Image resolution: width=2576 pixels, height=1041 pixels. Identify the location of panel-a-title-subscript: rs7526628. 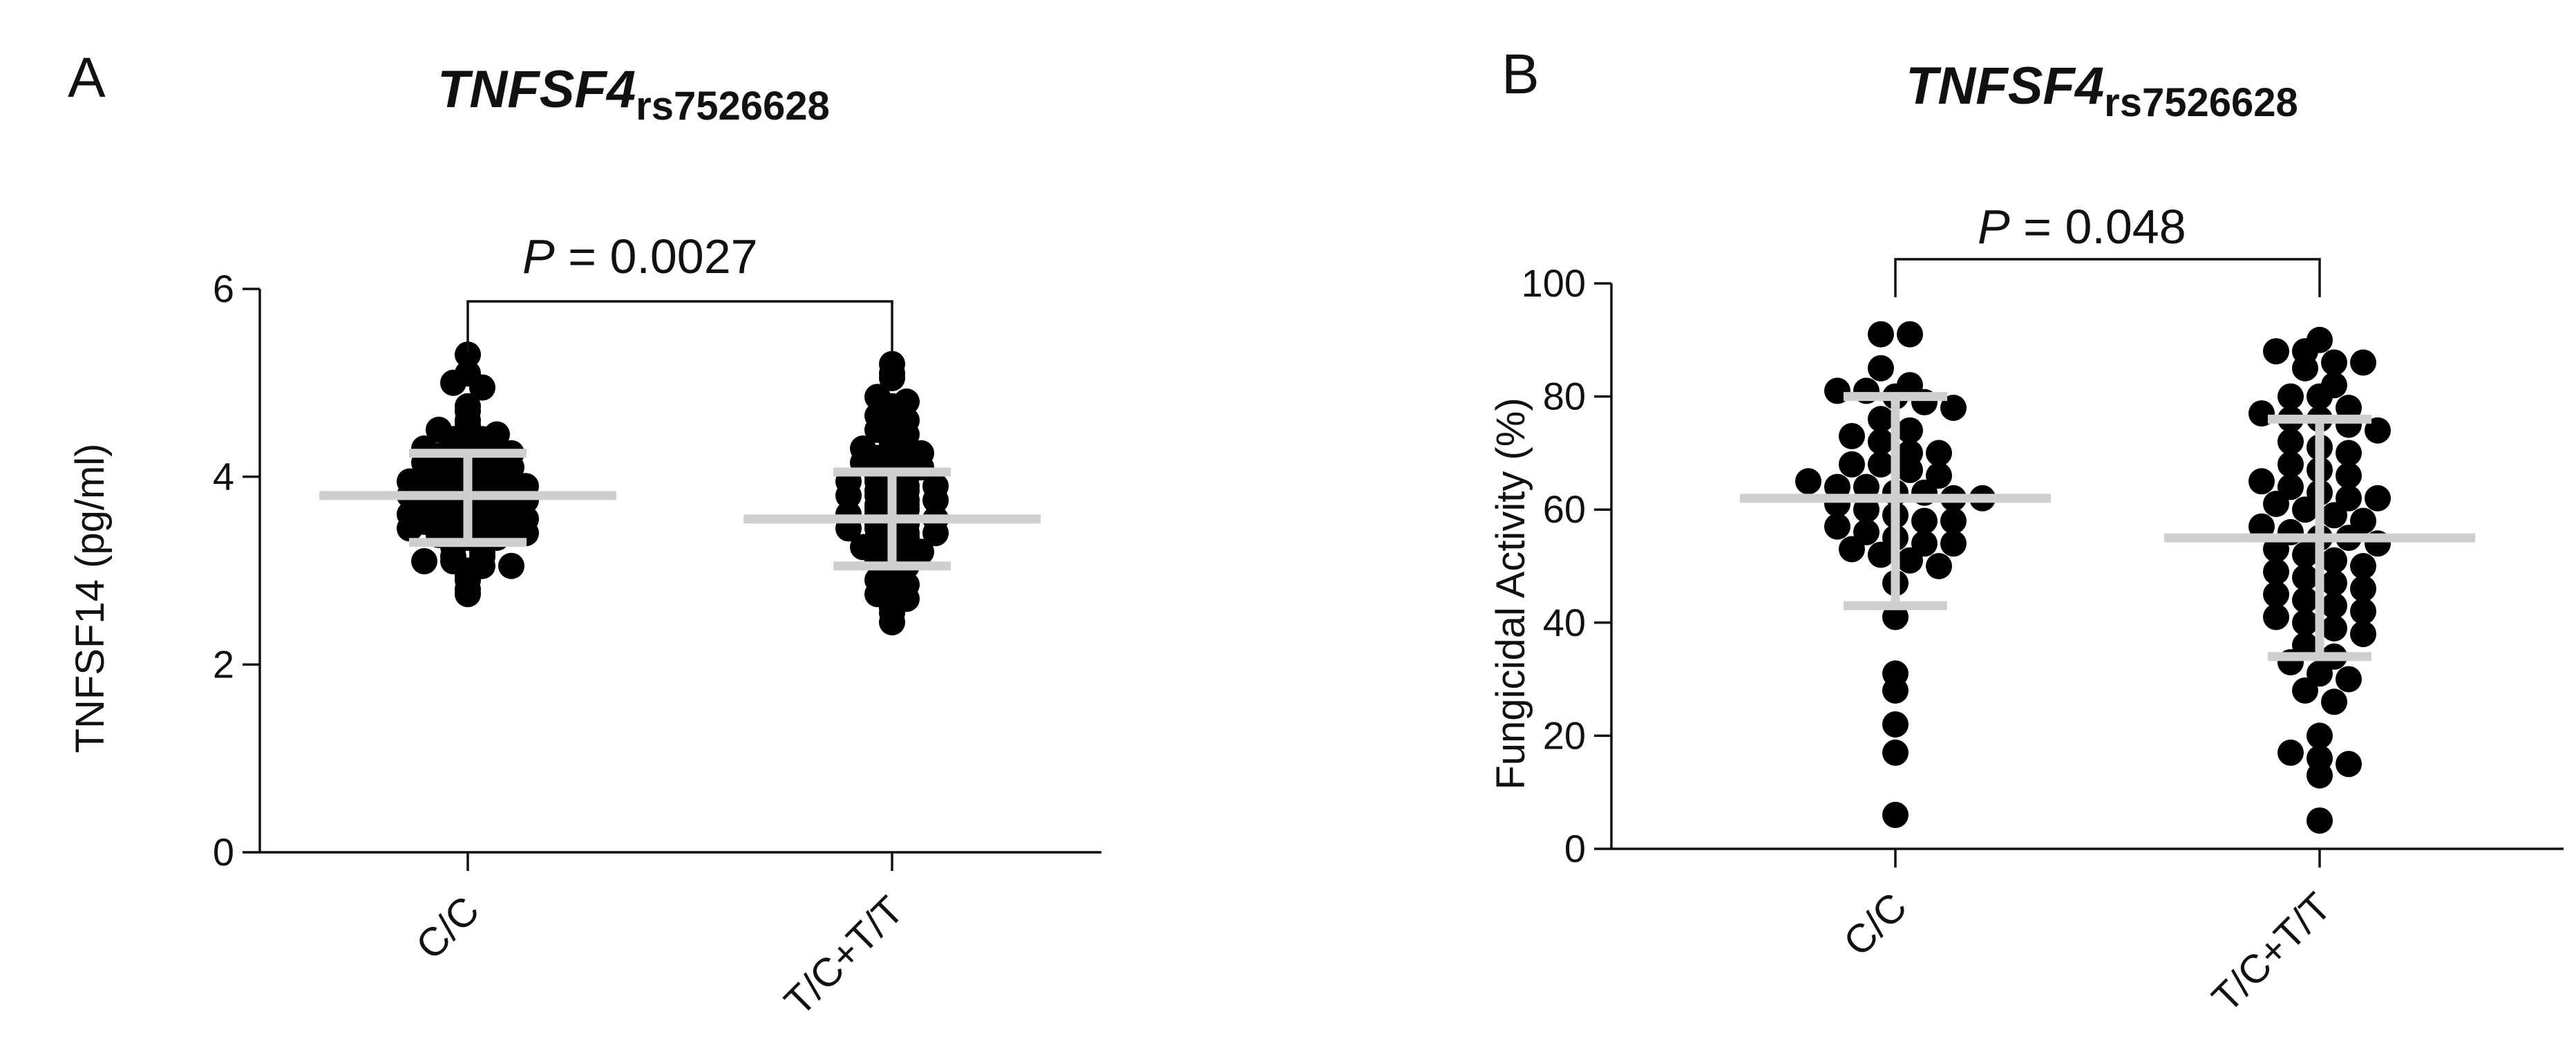
(733, 107).